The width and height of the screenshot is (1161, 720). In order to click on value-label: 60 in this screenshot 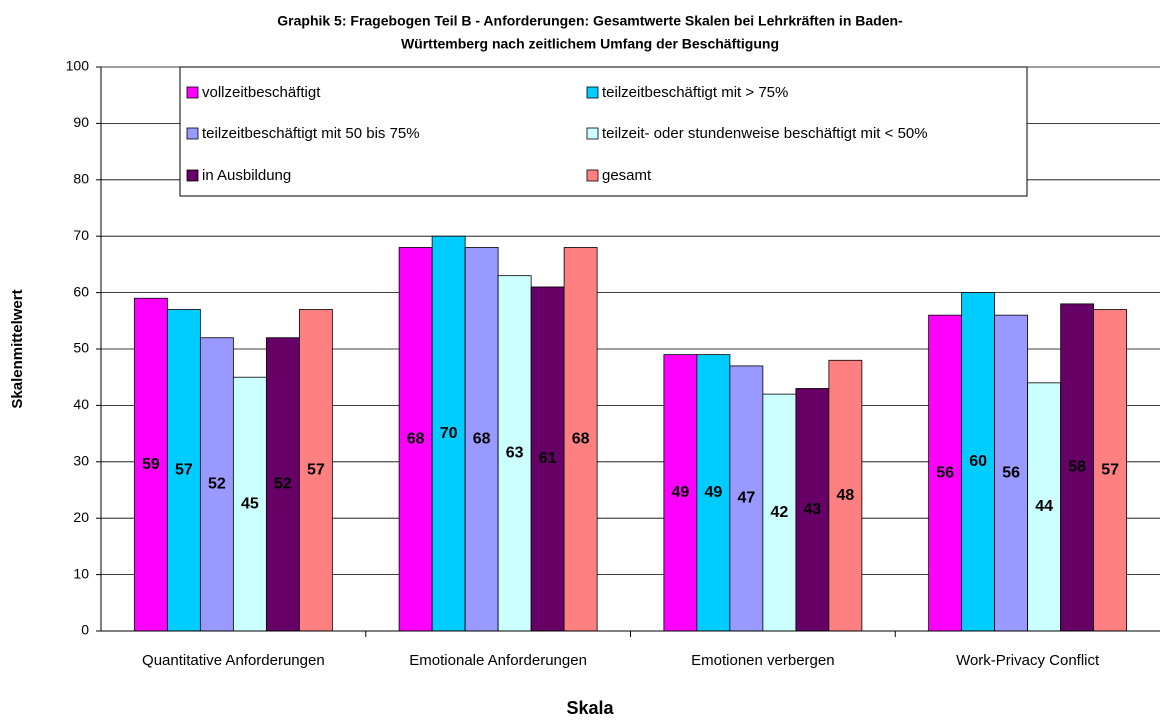, I will do `click(978, 461)`.